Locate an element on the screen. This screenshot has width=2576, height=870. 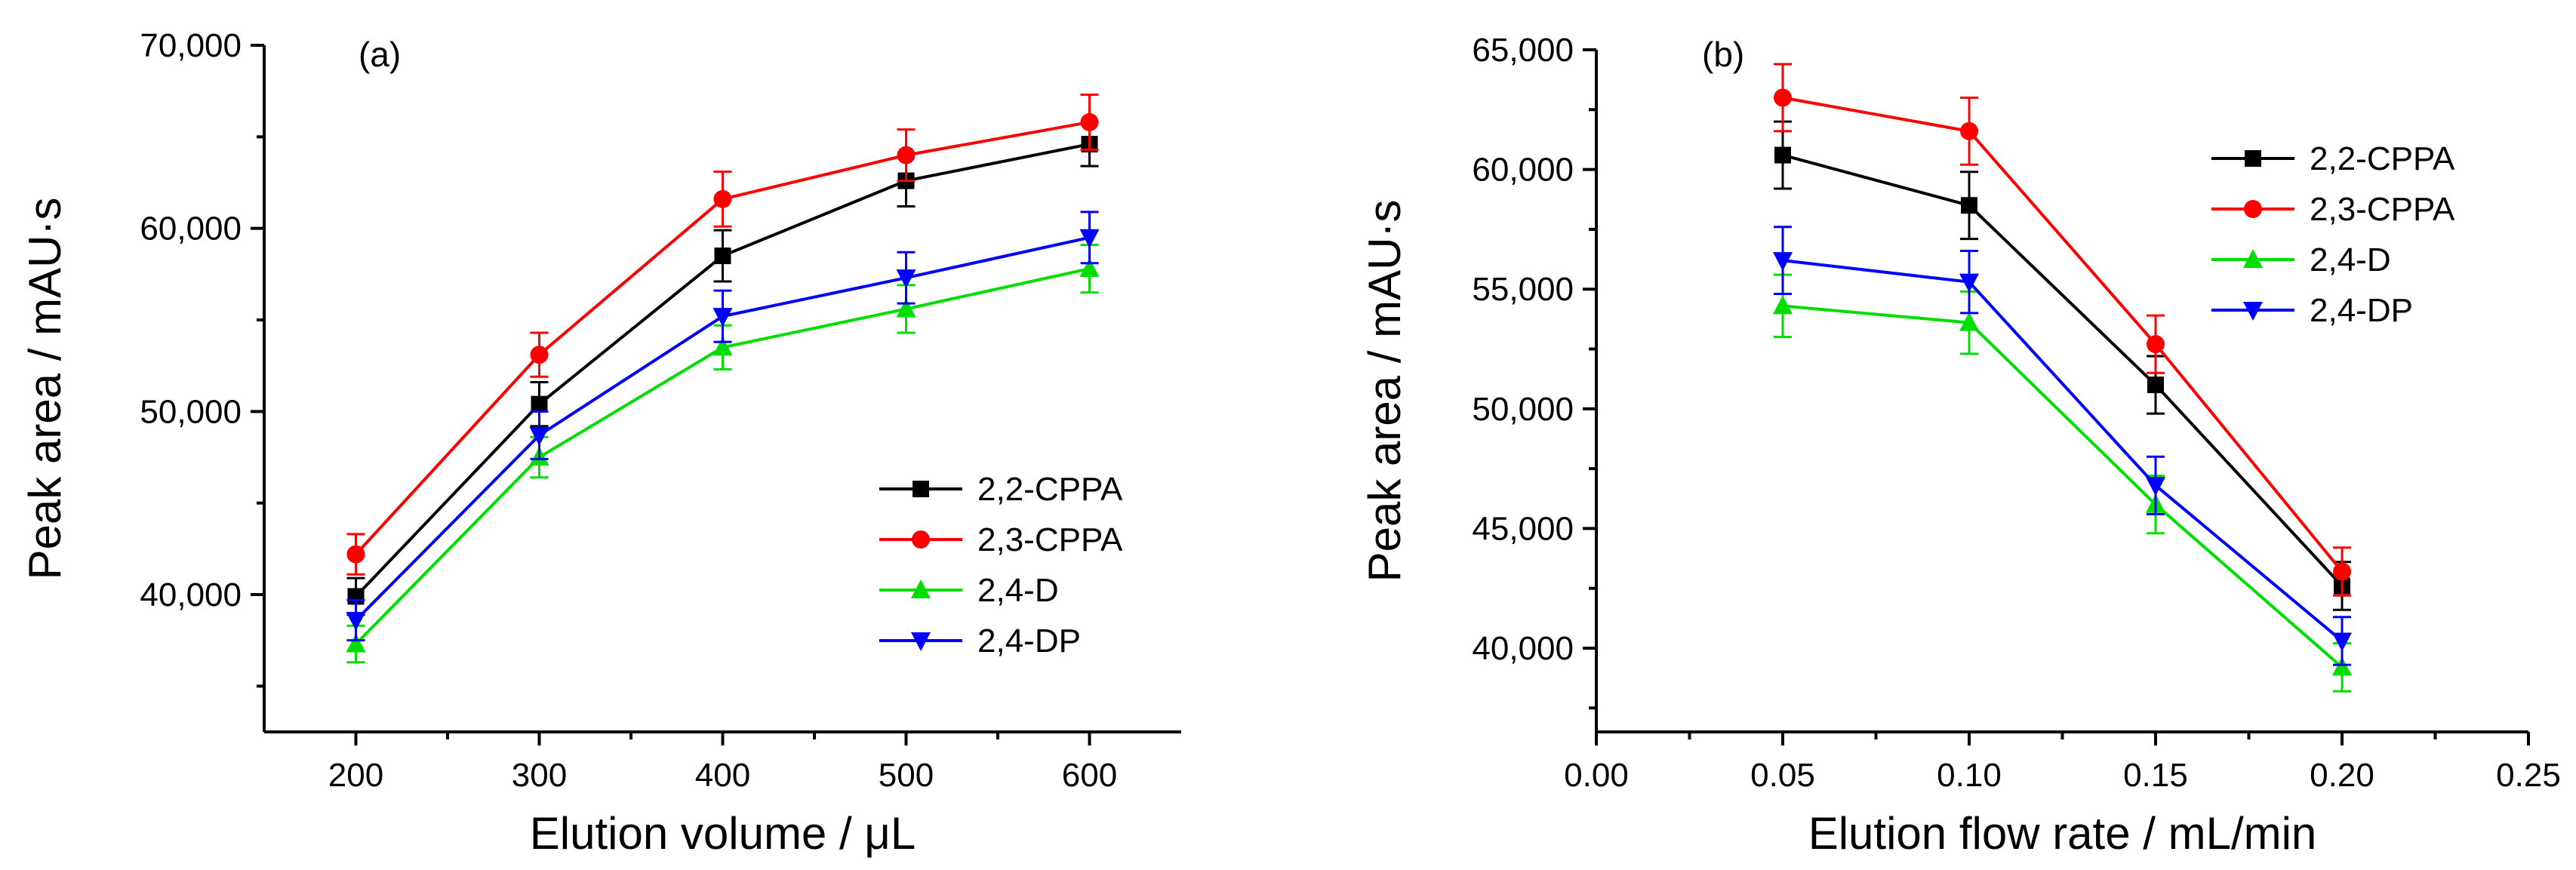
x-tick-label: 0.15 is located at coordinates (2155, 775).